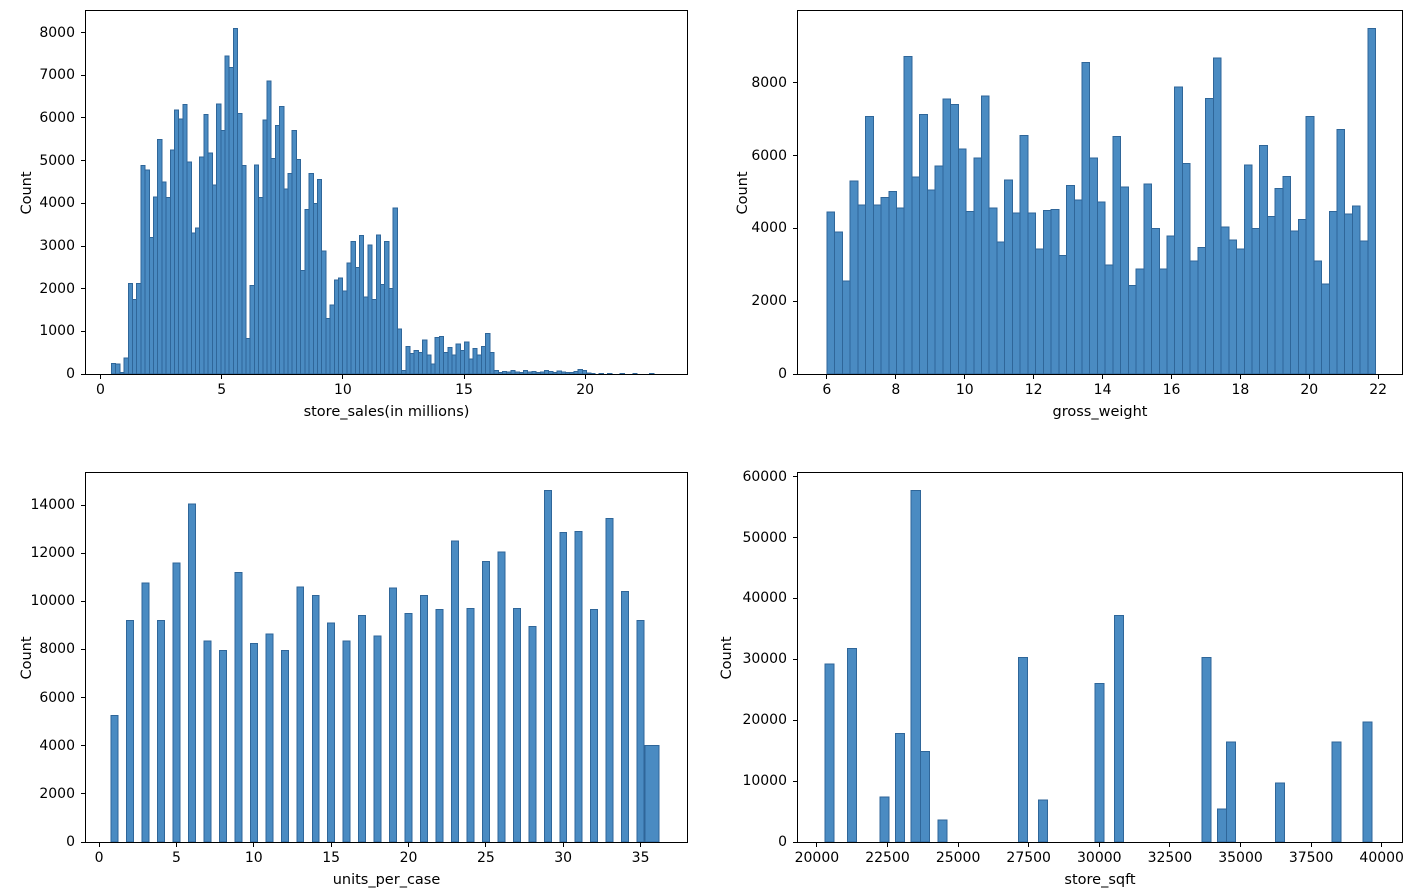  What do you see at coordinates (764, 537) in the screenshot?
I see `y-tick-label: 50000` at bounding box center [764, 537].